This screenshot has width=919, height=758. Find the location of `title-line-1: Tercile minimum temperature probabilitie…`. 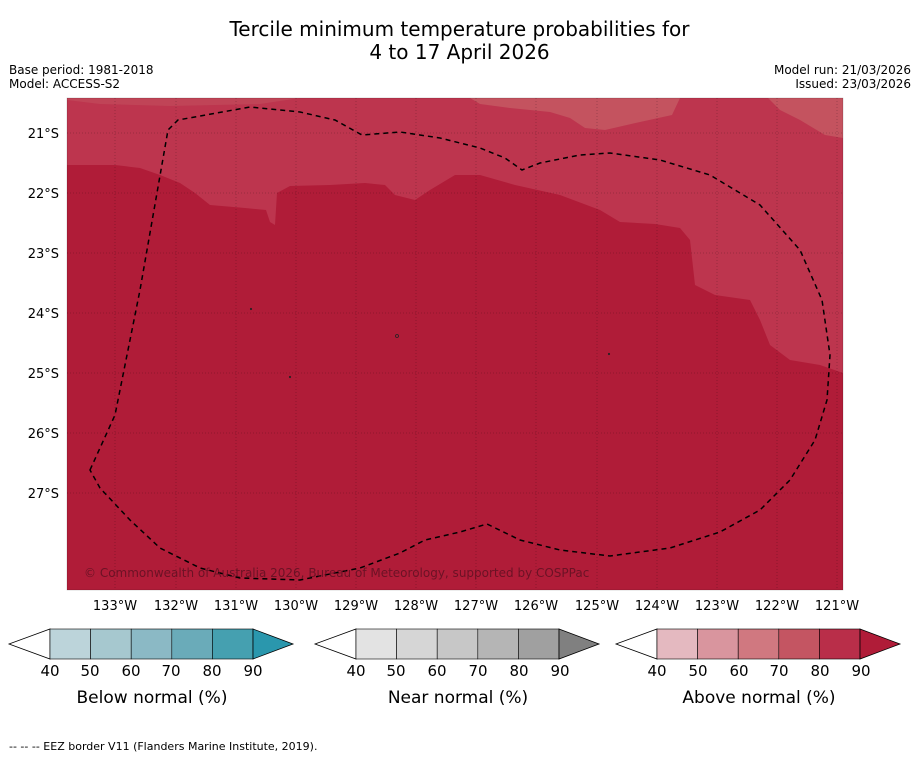

title-line-1: Tercile minimum temperature probabilitie… is located at coordinates (459, 29).